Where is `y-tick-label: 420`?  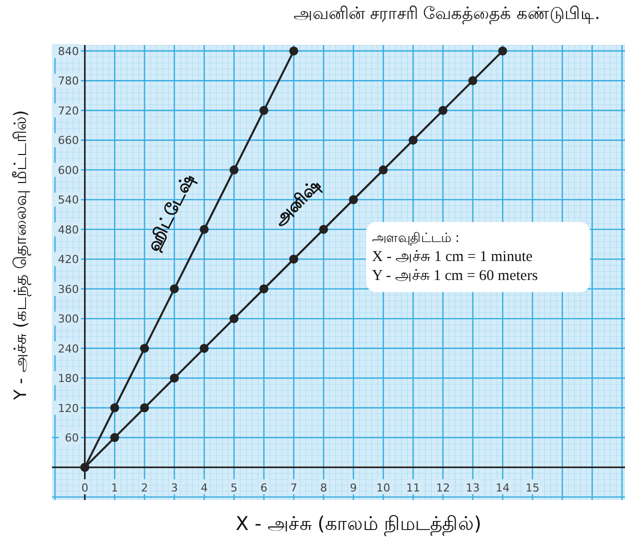
y-tick-label: 420 is located at coordinates (68, 259).